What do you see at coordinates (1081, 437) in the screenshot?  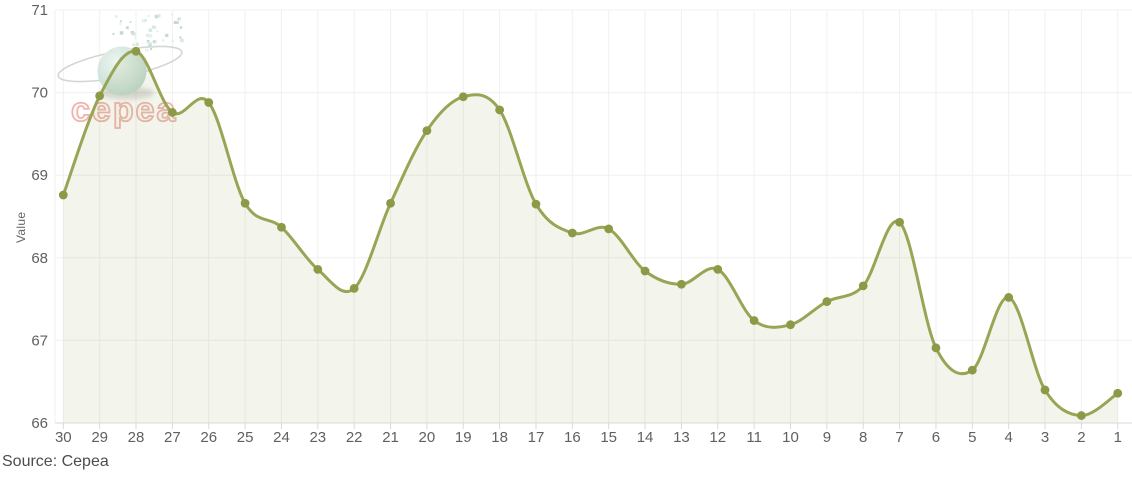 I see `x-tick-label: 2` at bounding box center [1081, 437].